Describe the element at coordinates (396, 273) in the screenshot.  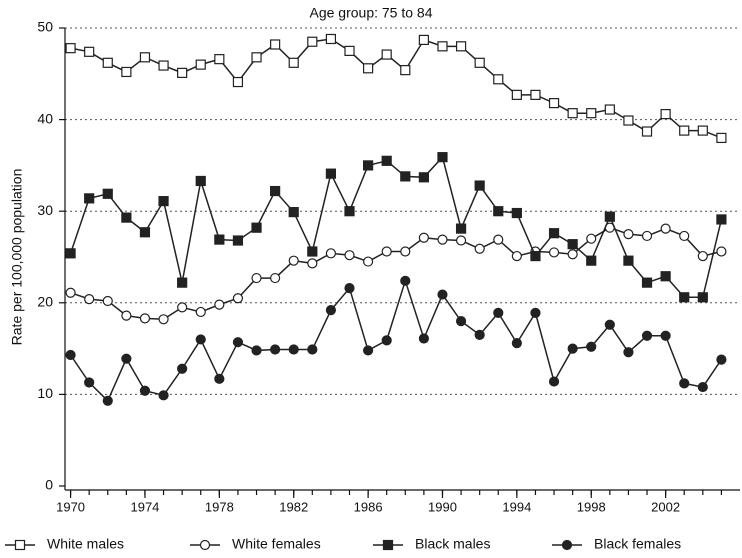
I see `series-line` at that location.